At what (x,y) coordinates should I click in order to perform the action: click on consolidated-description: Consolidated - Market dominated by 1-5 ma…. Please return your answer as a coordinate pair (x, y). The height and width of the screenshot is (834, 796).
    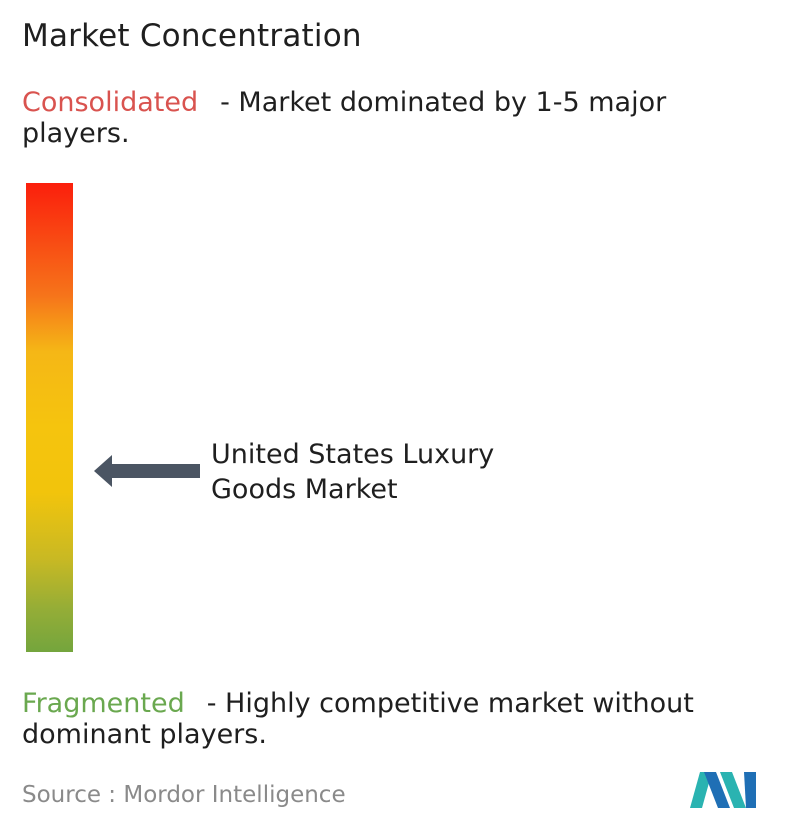
    Looking at the image, I should click on (402, 118).